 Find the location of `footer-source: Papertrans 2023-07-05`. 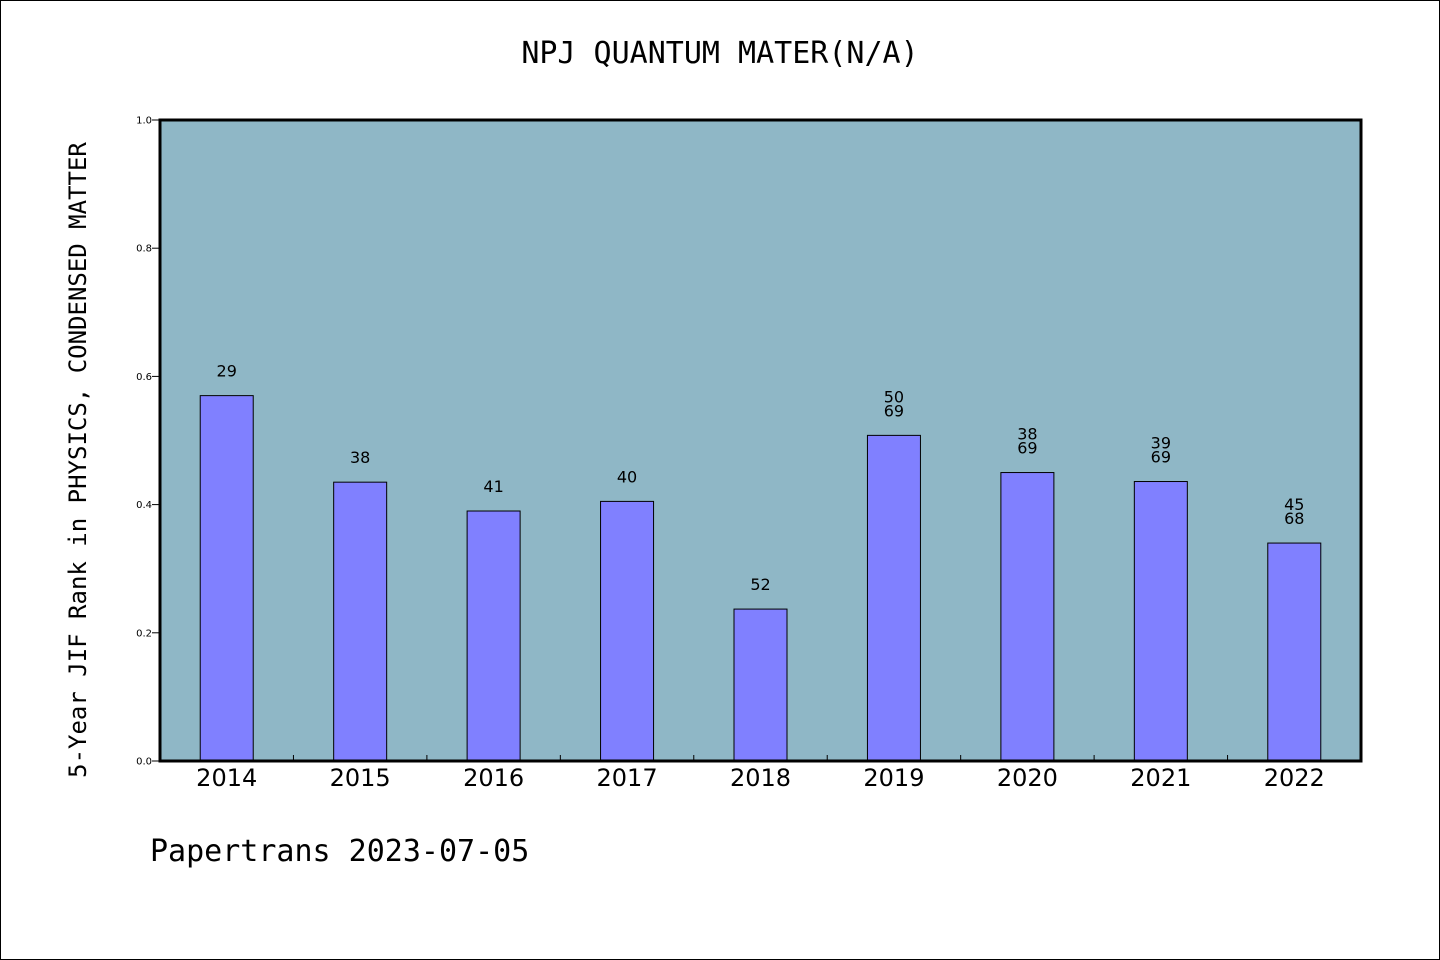

footer-source: Papertrans 2023-07-05 is located at coordinates (340, 851).